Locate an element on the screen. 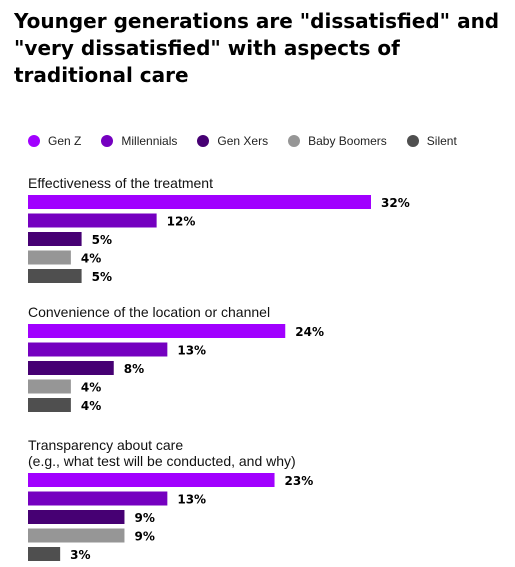  category-label: Effectiveness of the treatment is located at coordinates (120, 183).